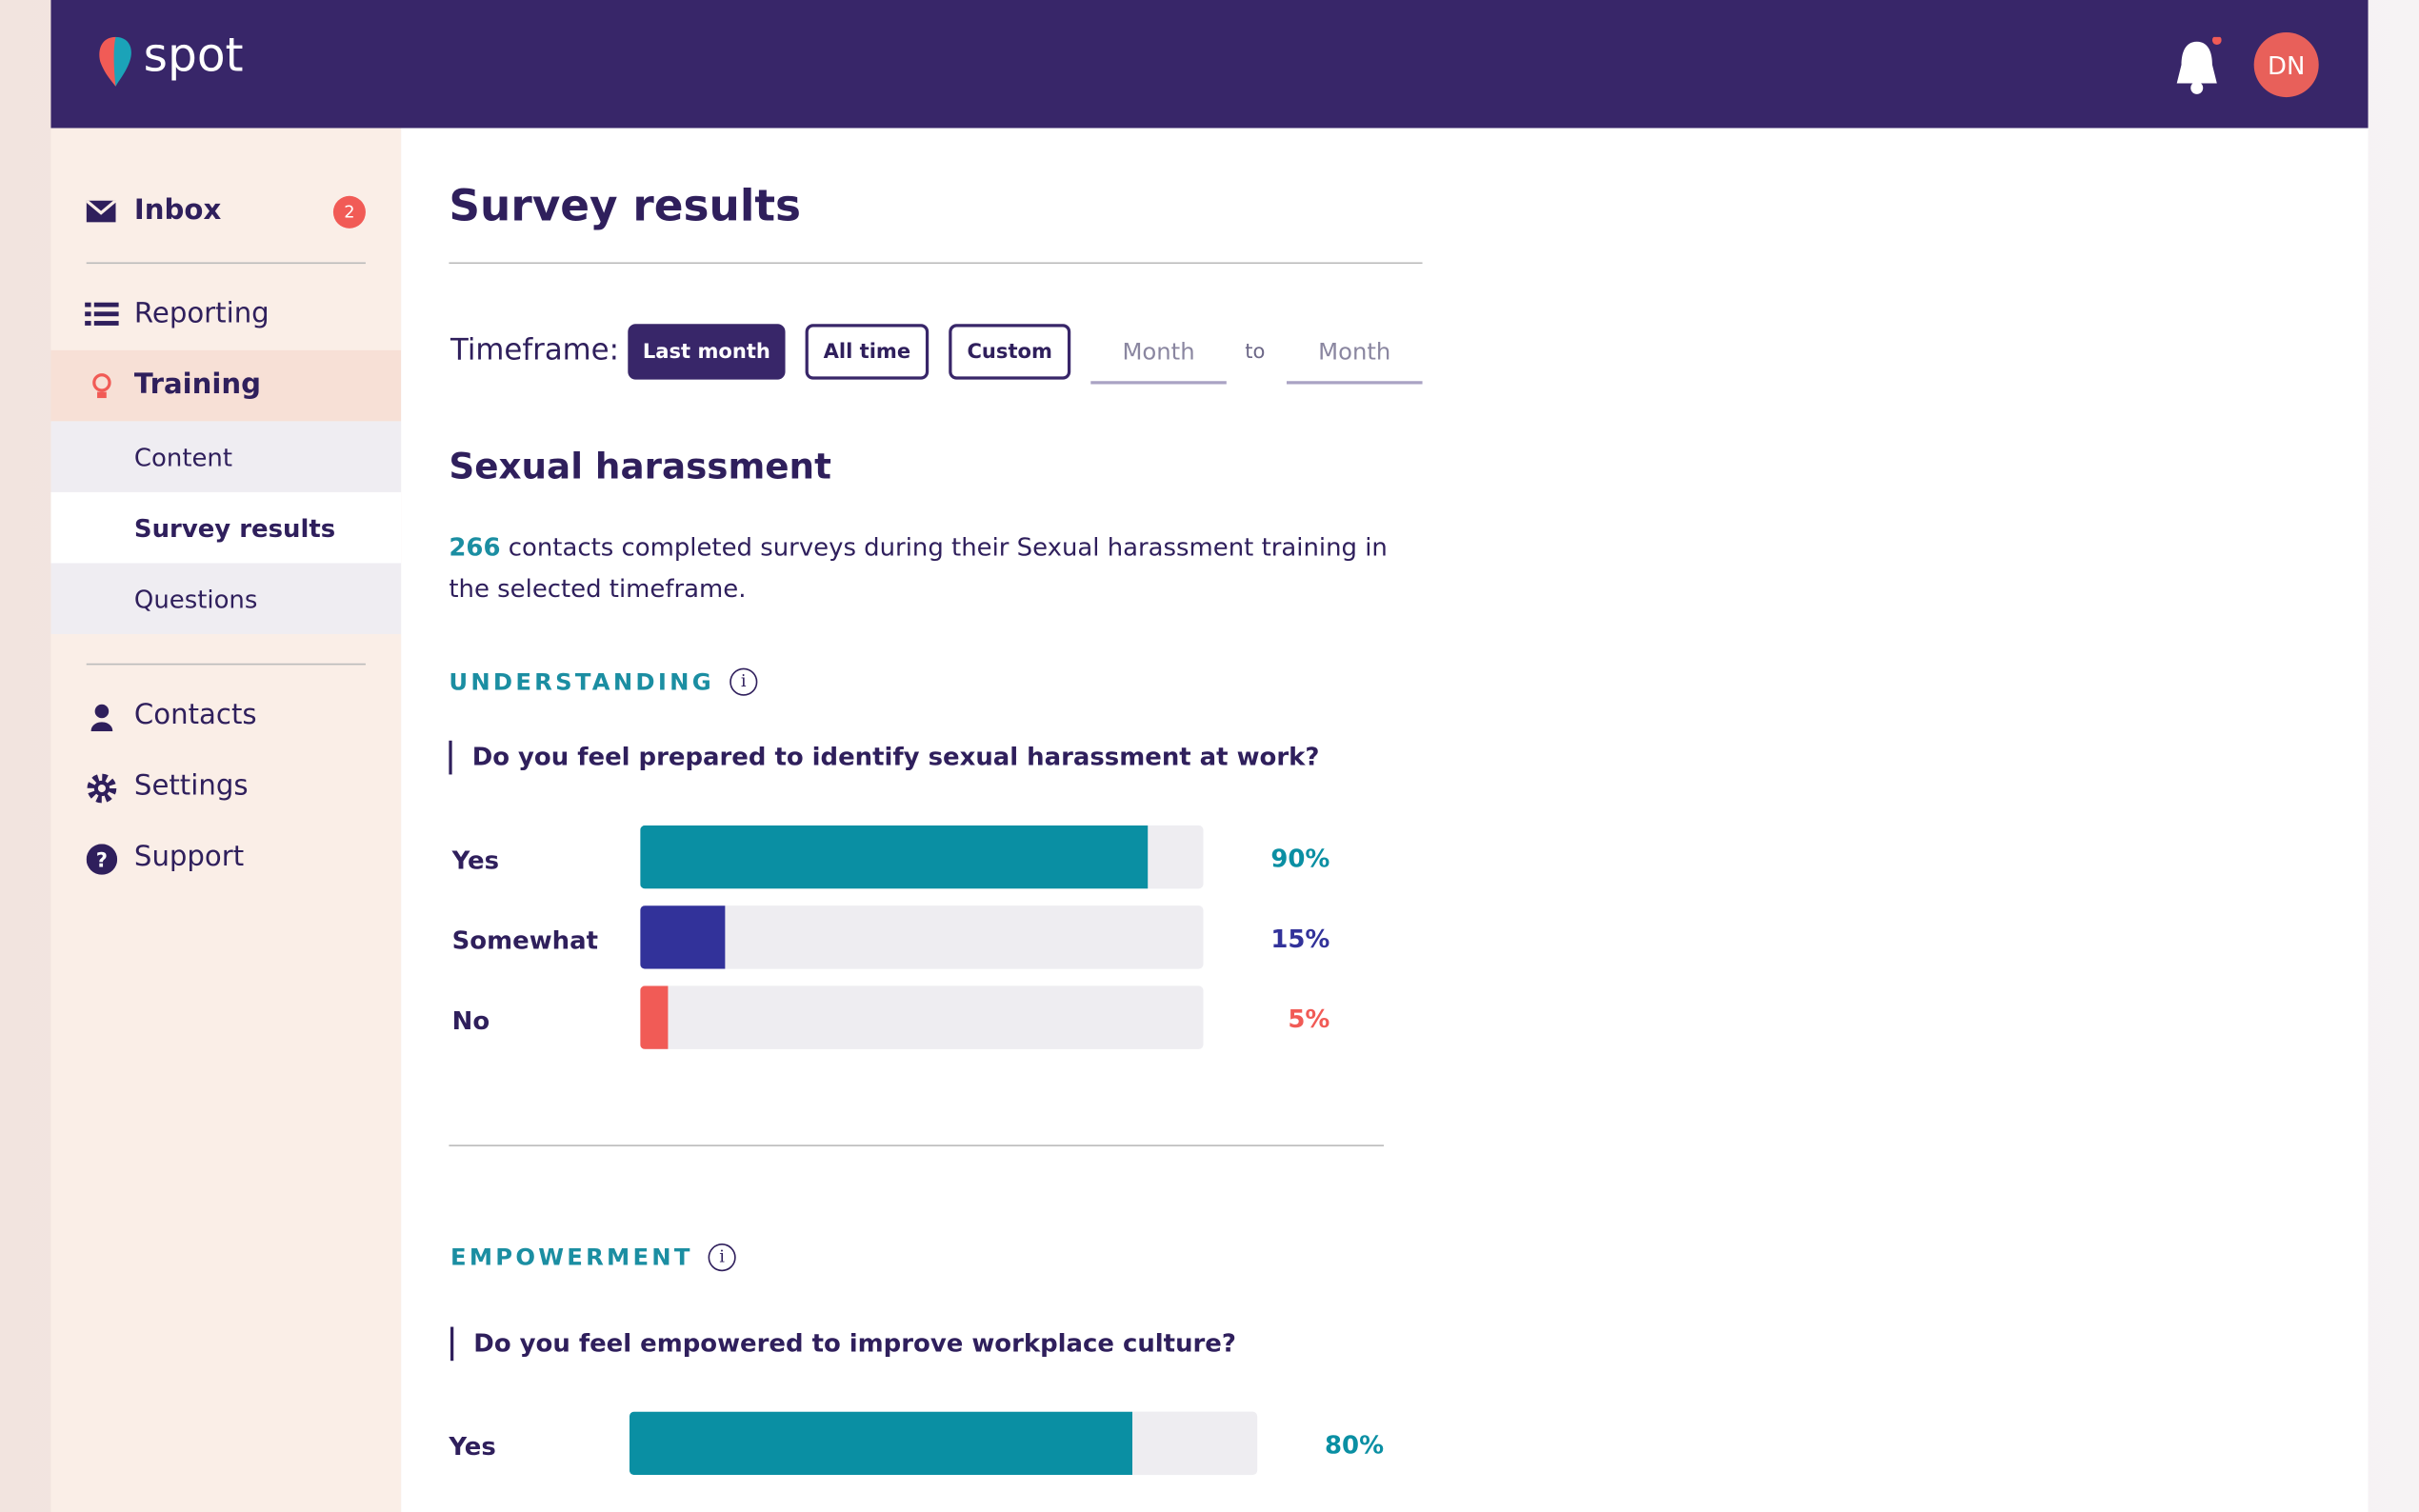 The image size is (2419, 1512). Describe the element at coordinates (195, 599) in the screenshot. I see `subnav-item: Questions` at that location.